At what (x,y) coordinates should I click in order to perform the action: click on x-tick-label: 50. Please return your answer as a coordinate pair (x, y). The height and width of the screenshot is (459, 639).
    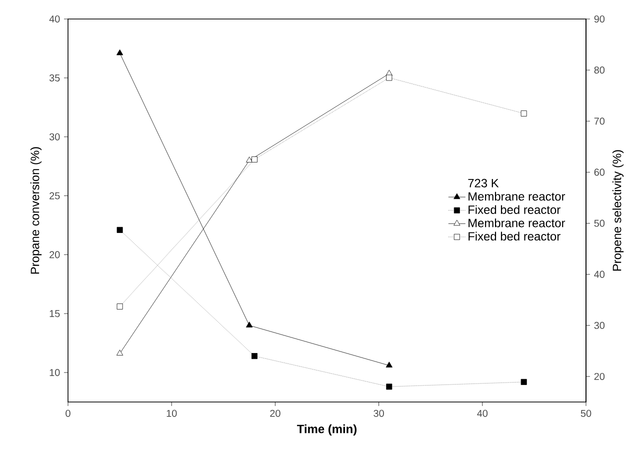
    Looking at the image, I should click on (586, 413).